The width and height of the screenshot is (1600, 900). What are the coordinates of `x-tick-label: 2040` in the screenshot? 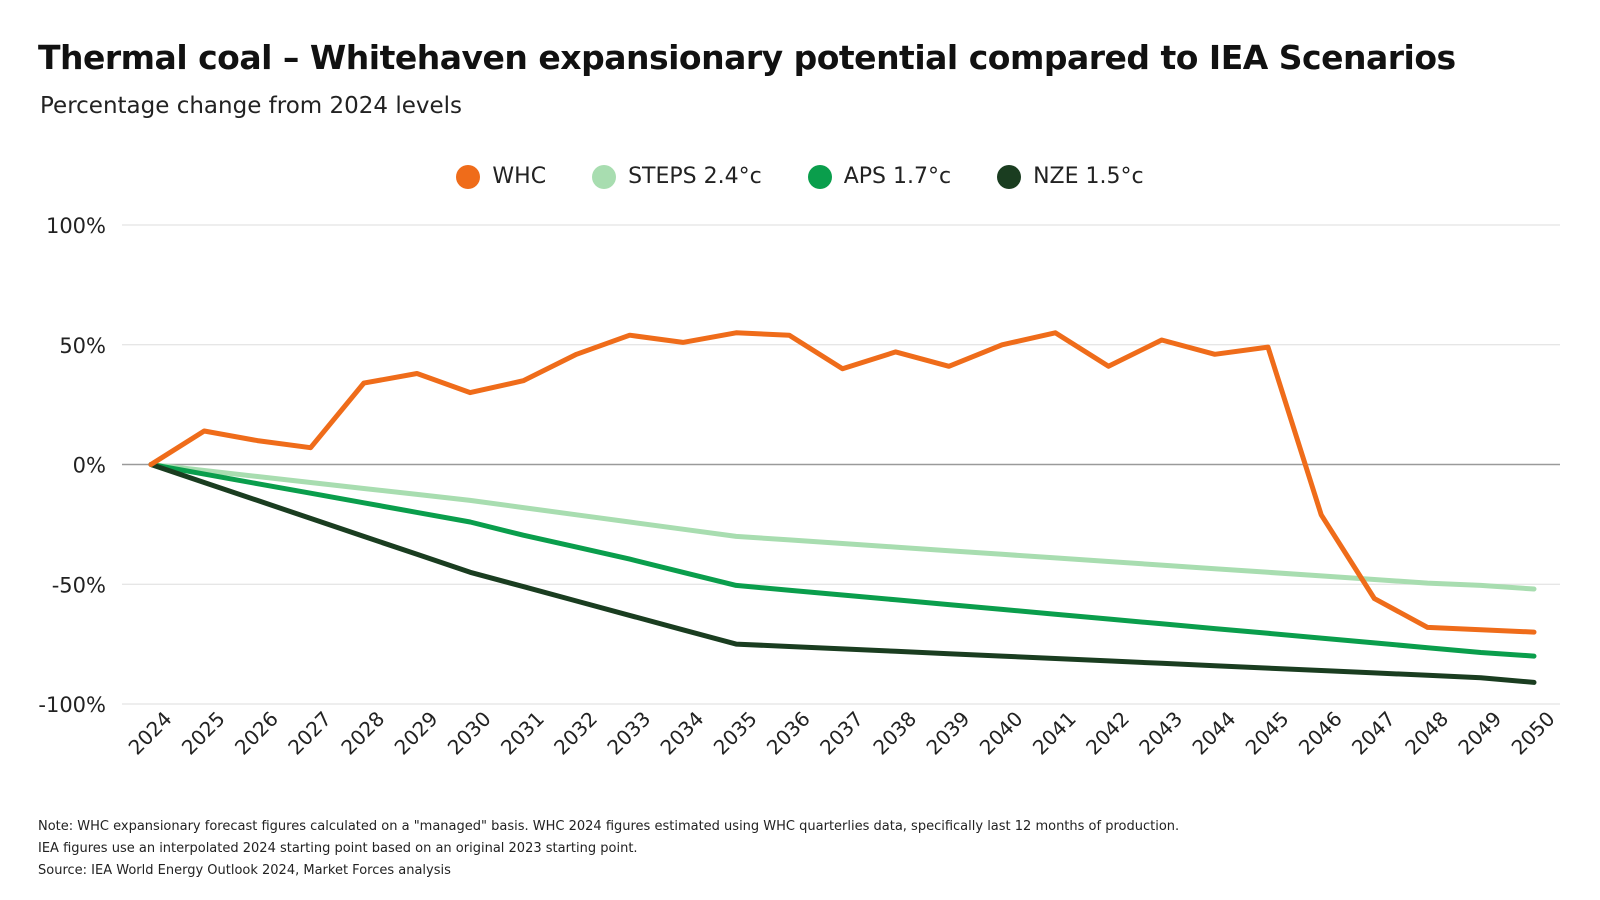 It's located at (1001, 733).